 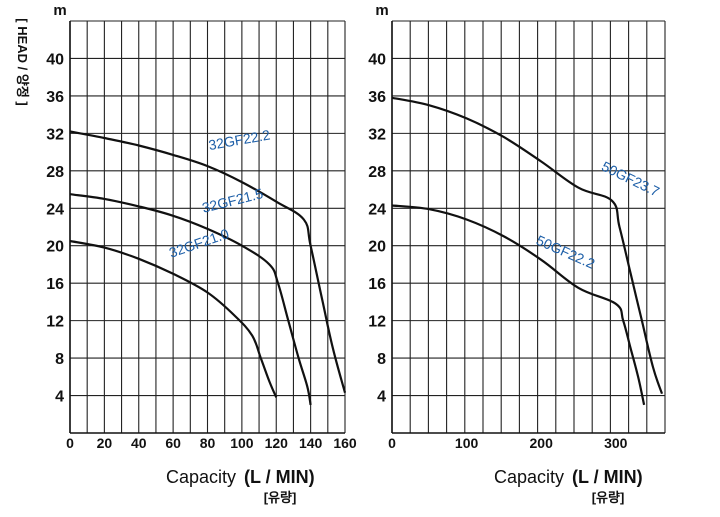 What do you see at coordinates (542, 443) in the screenshot?
I see `x-tick-label: 200` at bounding box center [542, 443].